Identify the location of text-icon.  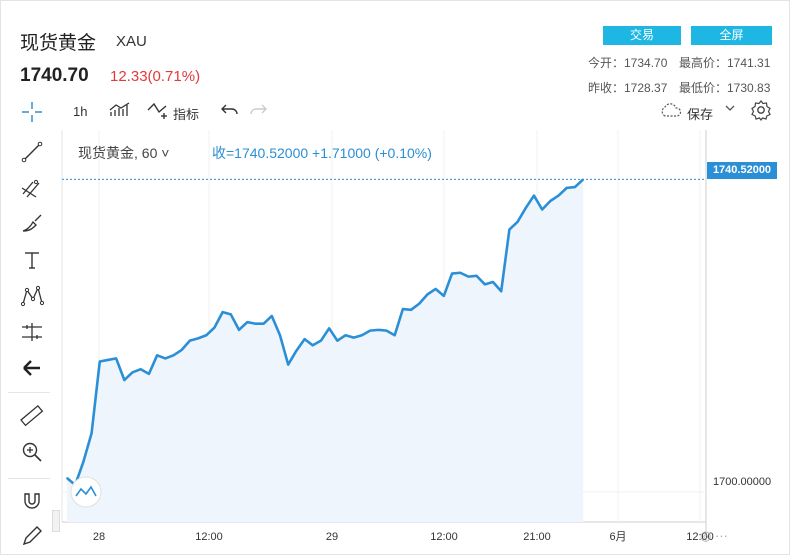
(32, 260).